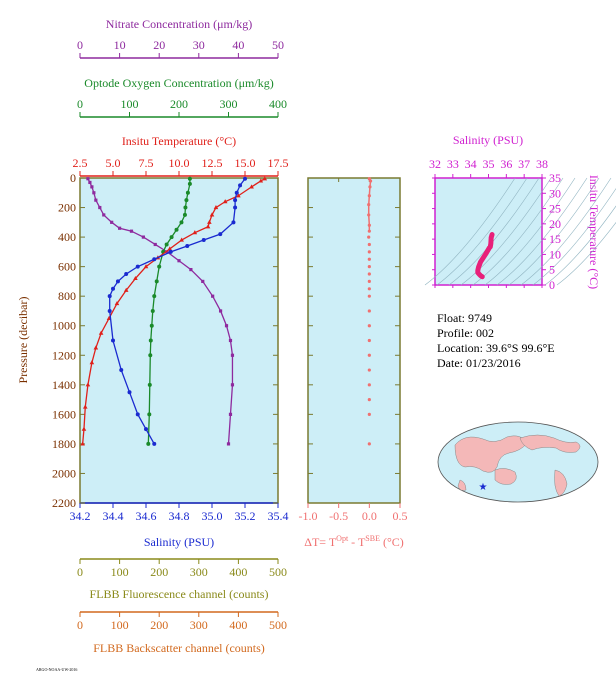 This screenshot has height=689, width=616. What do you see at coordinates (178, 83) in the screenshot?
I see `oxygen-axis-title: Optode Oxygen Concentration (μm/kg)` at bounding box center [178, 83].